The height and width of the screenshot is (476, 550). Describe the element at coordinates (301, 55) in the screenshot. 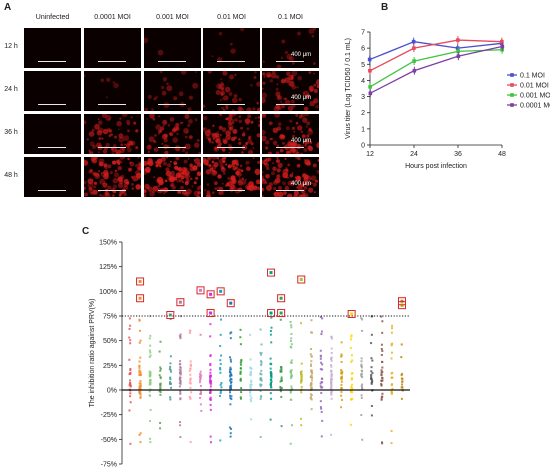

I see `scale-label: 400 μm` at that location.